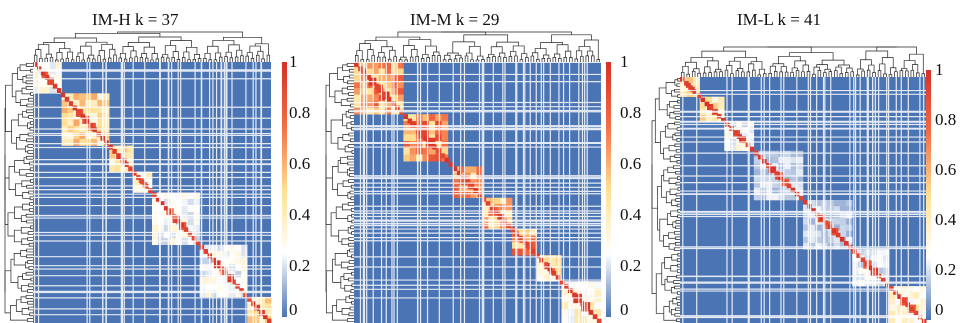 Image resolution: width=966 pixels, height=323 pixels. I want to click on colorbar-tick-label: 1, so click(293, 61).